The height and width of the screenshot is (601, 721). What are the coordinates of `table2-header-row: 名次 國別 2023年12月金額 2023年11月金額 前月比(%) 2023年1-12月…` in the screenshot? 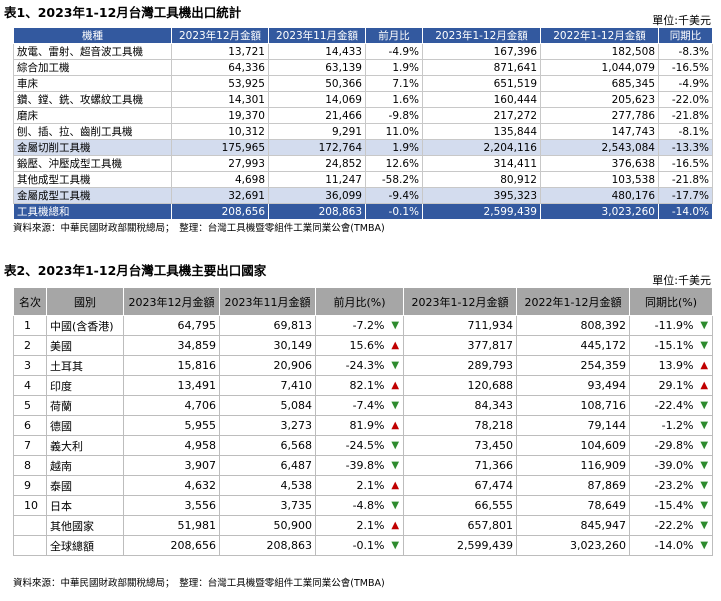 It's located at (363, 301).